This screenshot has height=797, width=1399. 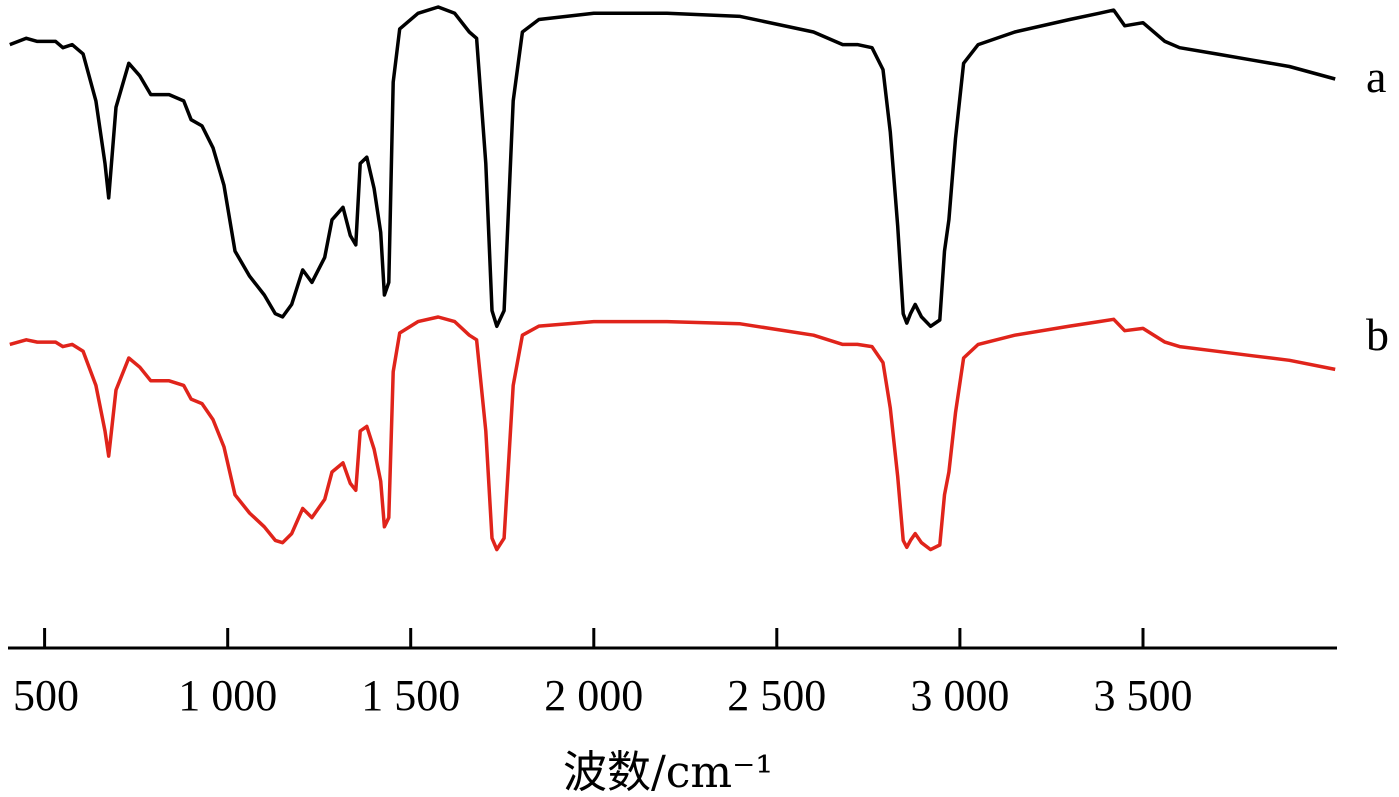 What do you see at coordinates (1377, 334) in the screenshot?
I see `series-label-b: b` at bounding box center [1377, 334].